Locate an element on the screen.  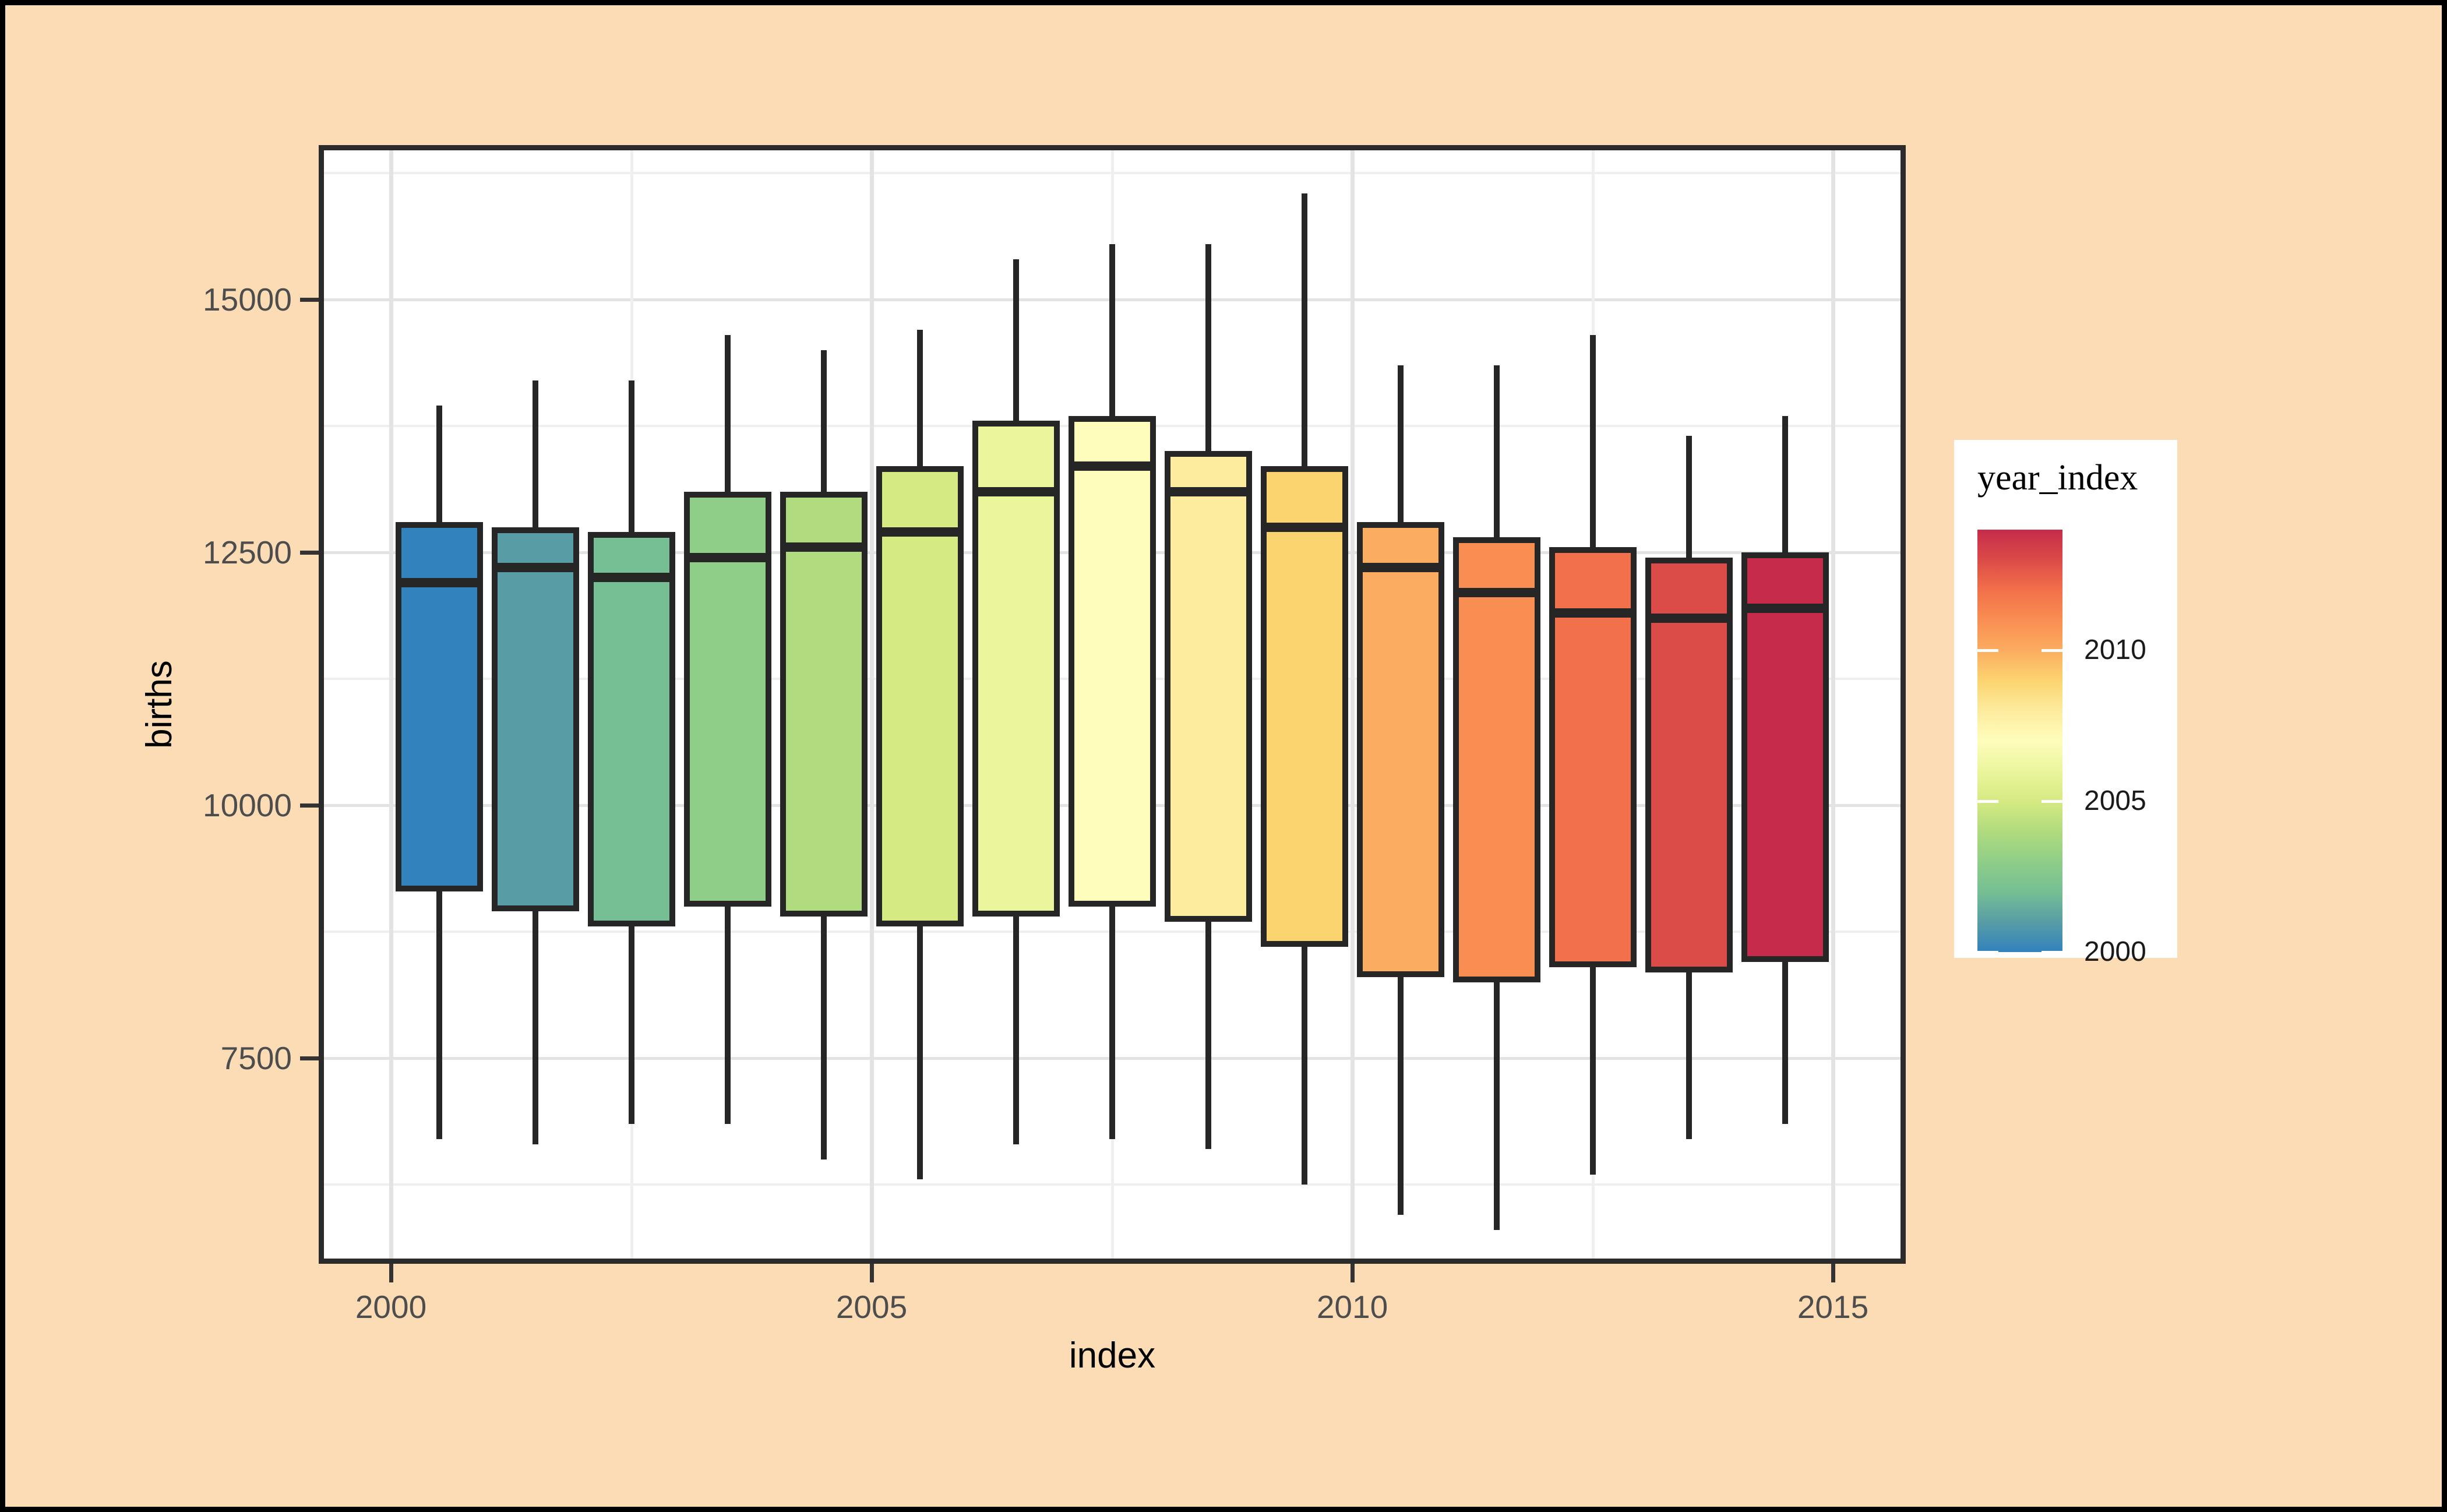
y-axis-title: births is located at coordinates (159, 704).